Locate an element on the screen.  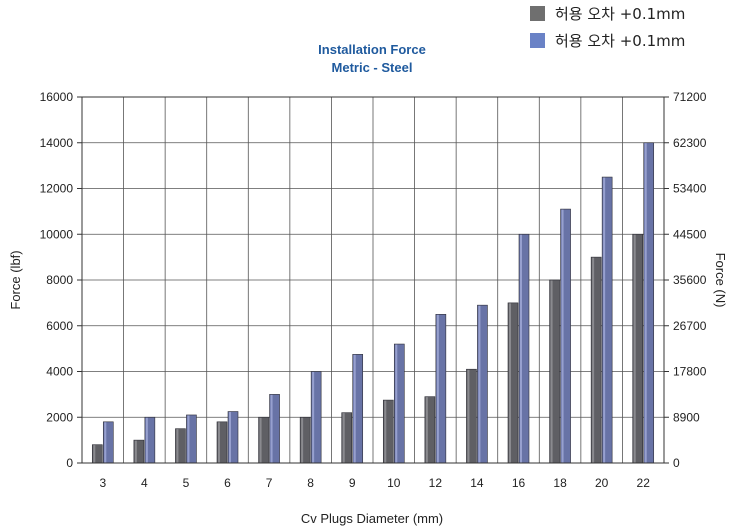
y-tick-label: 8000 is located at coordinates (59, 280).